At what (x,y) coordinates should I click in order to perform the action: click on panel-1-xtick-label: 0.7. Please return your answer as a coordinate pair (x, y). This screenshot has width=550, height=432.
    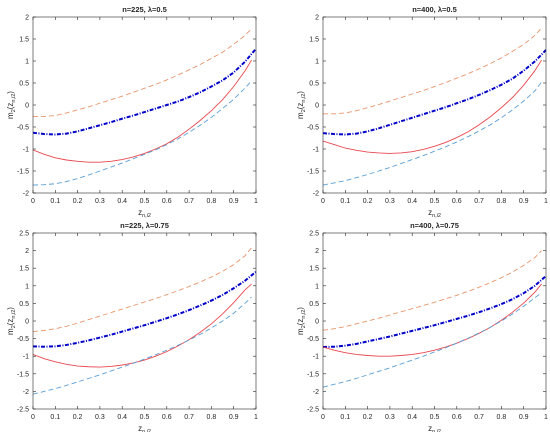
    Looking at the image, I should click on (189, 201).